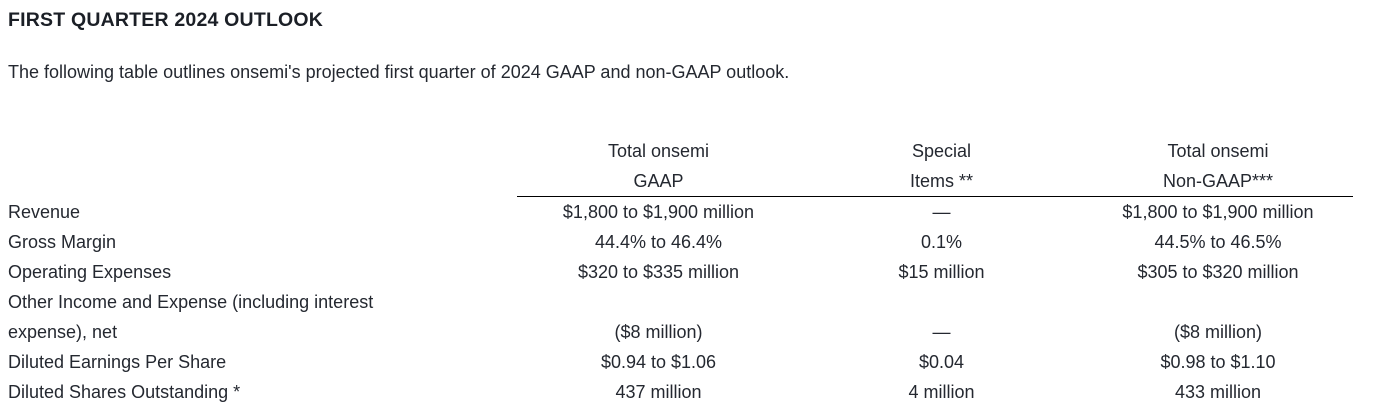  What do you see at coordinates (658, 272) in the screenshot?
I see `gaap-value: $320 to $335 million` at bounding box center [658, 272].